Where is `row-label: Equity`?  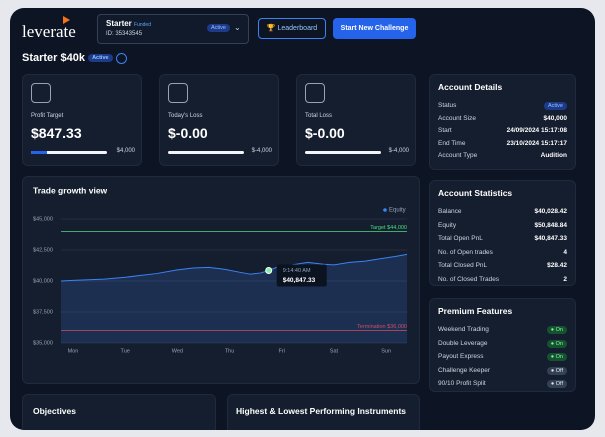
row-label: Equity is located at coordinates (447, 225).